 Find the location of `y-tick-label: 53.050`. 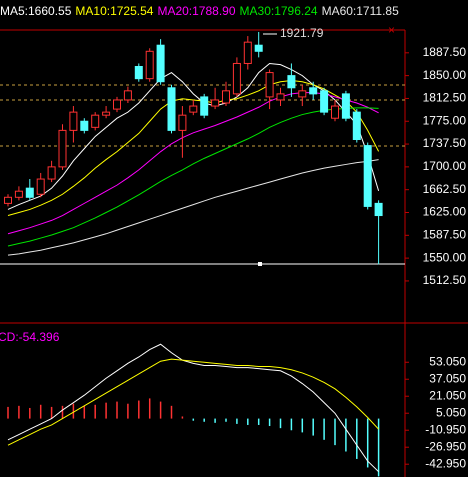

y-tick-label: 53.050 is located at coordinates (447, 361).